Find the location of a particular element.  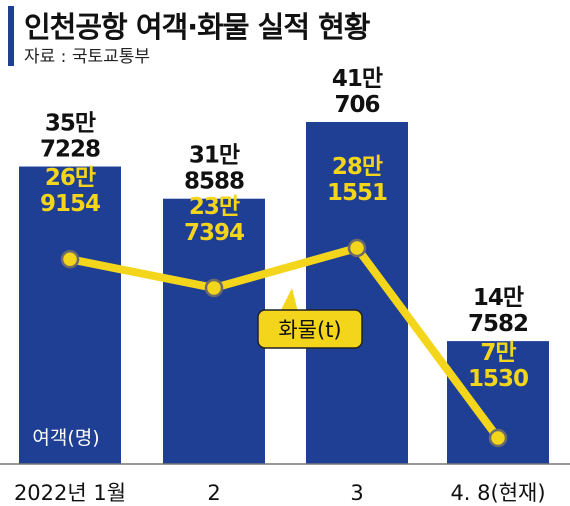

x-tick-label-2: 2 is located at coordinates (213, 493).